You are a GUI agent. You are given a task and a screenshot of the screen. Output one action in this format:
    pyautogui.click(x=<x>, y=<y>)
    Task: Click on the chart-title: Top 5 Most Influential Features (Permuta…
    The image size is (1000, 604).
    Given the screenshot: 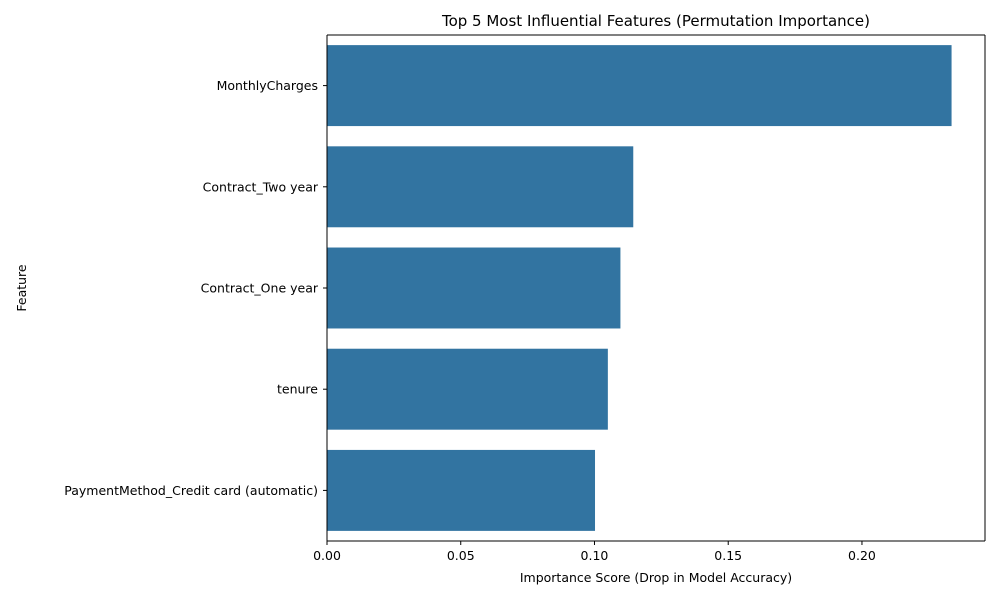 What is the action you would take?
    pyautogui.click(x=655, y=21)
    